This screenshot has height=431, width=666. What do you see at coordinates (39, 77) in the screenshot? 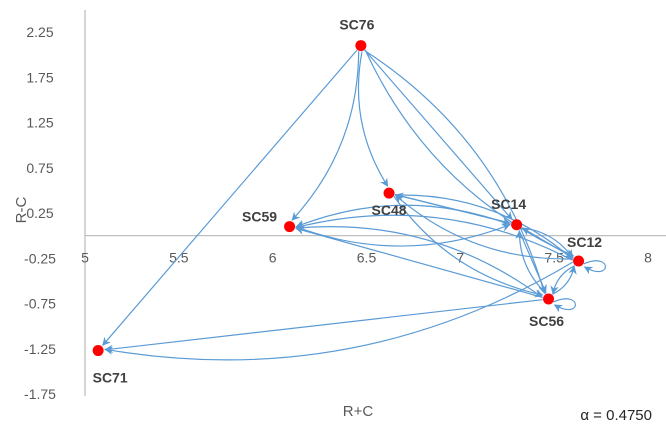
I see `y-tick-label: 1.75` at bounding box center [39, 77].